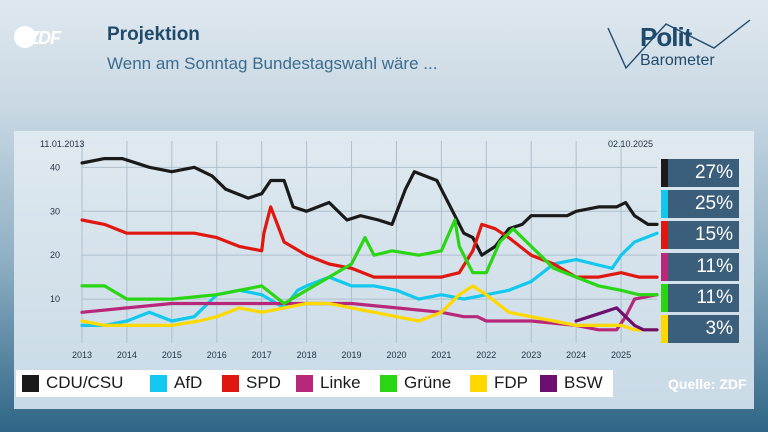 The image size is (768, 432). I want to click on x-tick-label: 2014, so click(127, 355).